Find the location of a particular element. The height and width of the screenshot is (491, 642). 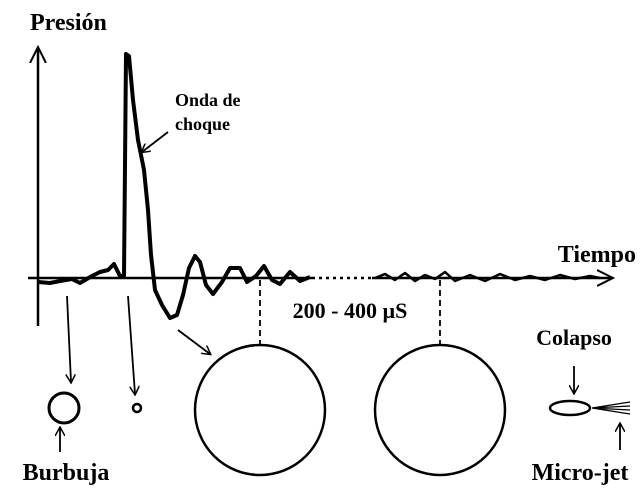

shock-label: choque is located at coordinates (202, 124).